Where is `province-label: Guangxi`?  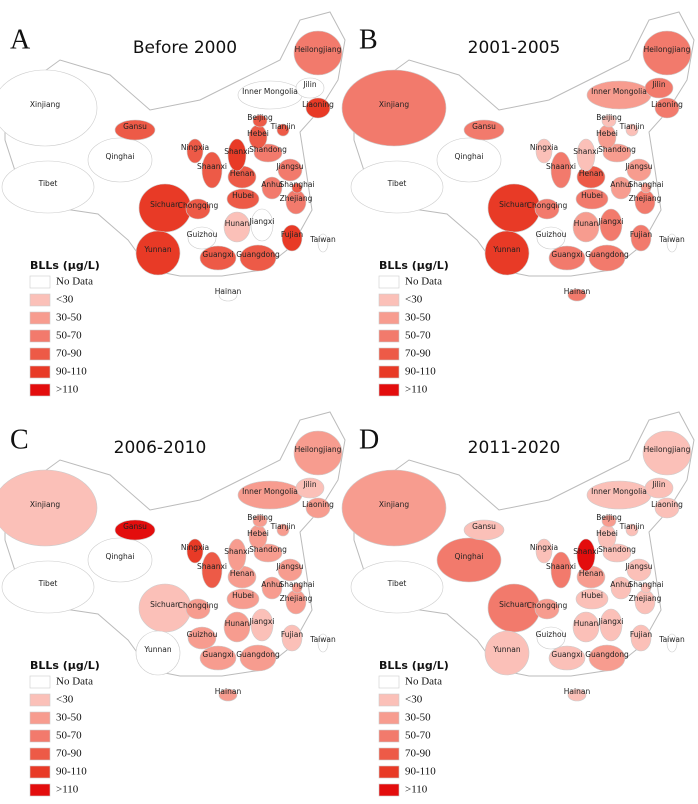 province-label: Guangxi is located at coordinates (217, 254).